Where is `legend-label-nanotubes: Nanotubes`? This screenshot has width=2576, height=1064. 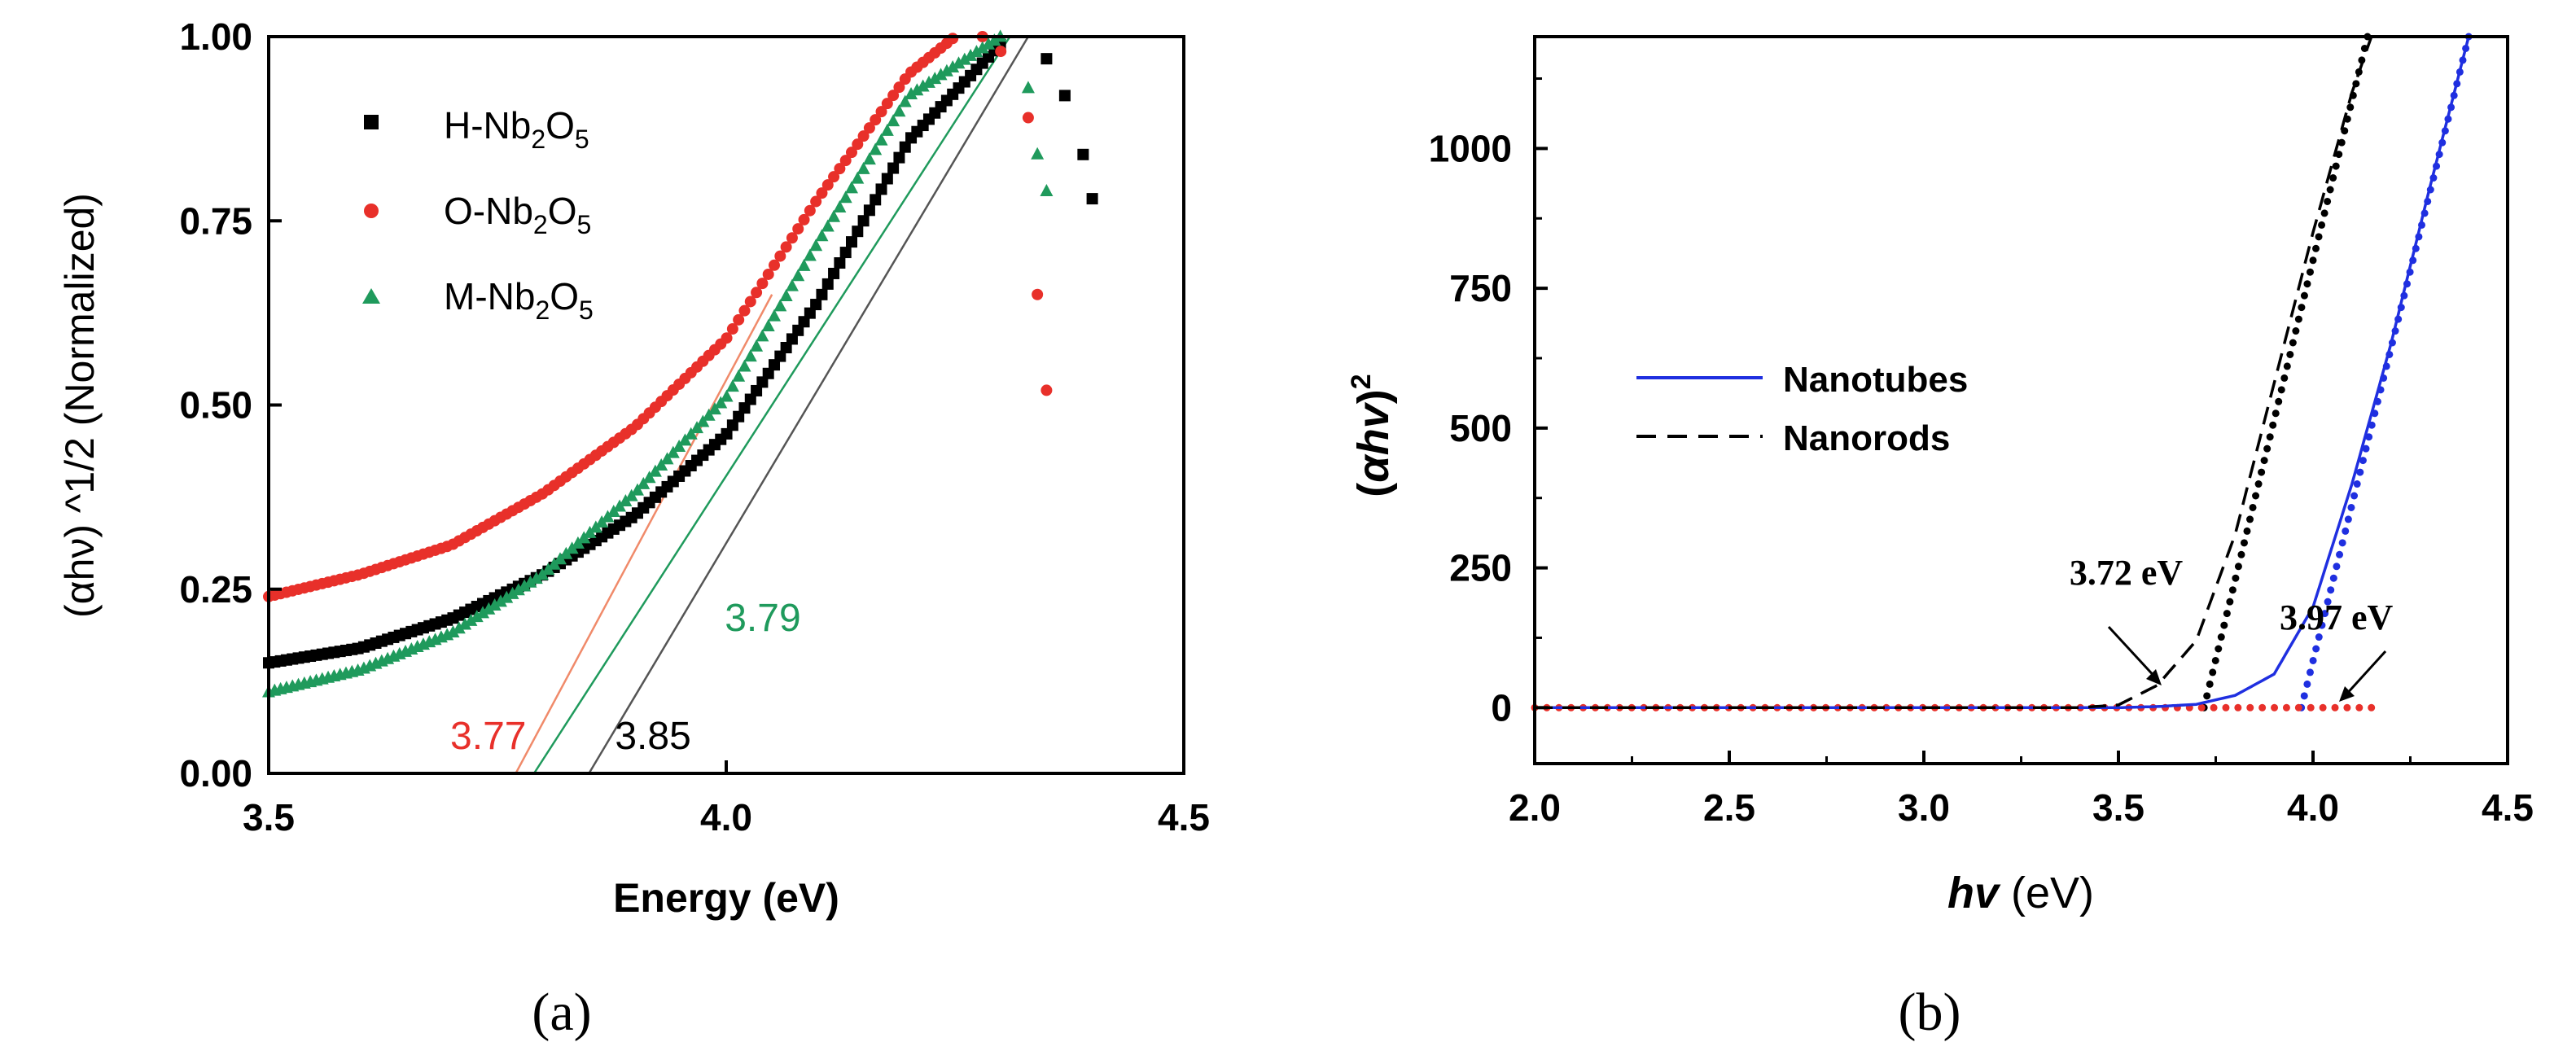 legend-label-nanotubes: Nanotubes is located at coordinates (1875, 380).